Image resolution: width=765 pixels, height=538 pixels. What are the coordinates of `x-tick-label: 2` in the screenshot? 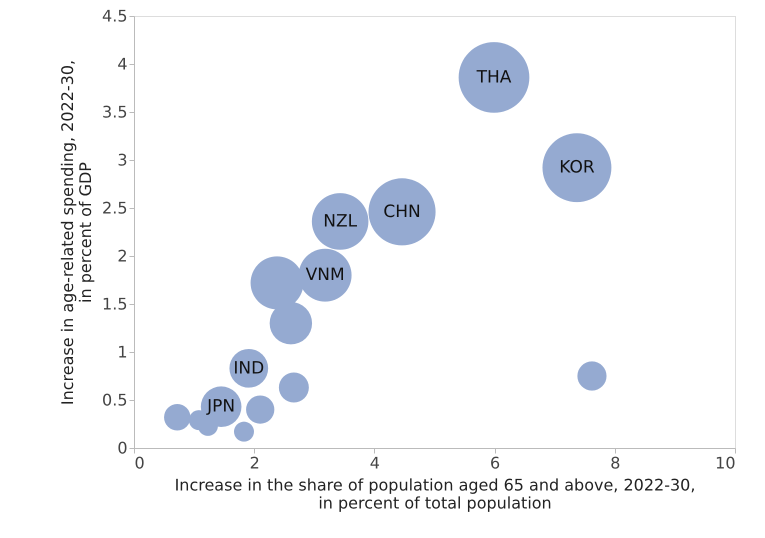 It's located at (255, 463).